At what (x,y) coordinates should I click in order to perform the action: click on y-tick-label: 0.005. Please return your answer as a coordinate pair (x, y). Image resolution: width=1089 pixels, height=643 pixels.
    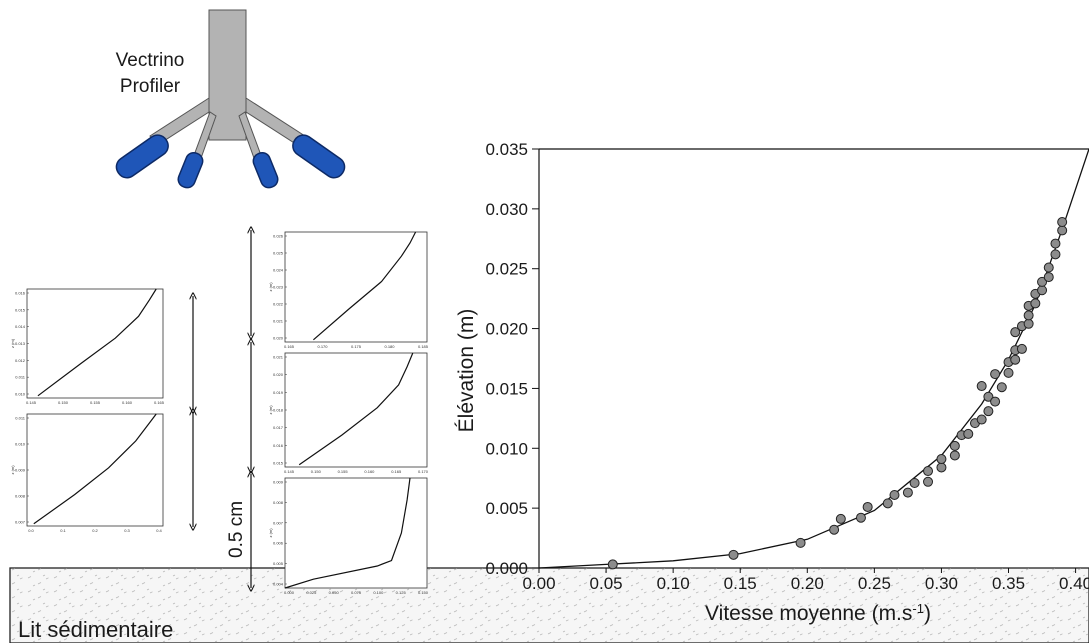
    Looking at the image, I should click on (506, 508).